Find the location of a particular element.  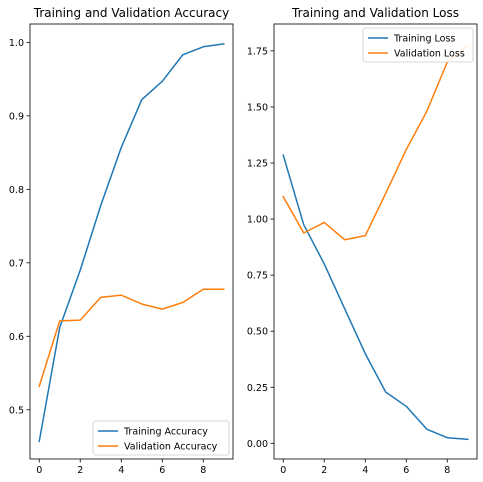

y-tick-label: 0.75 is located at coordinates (257, 276).